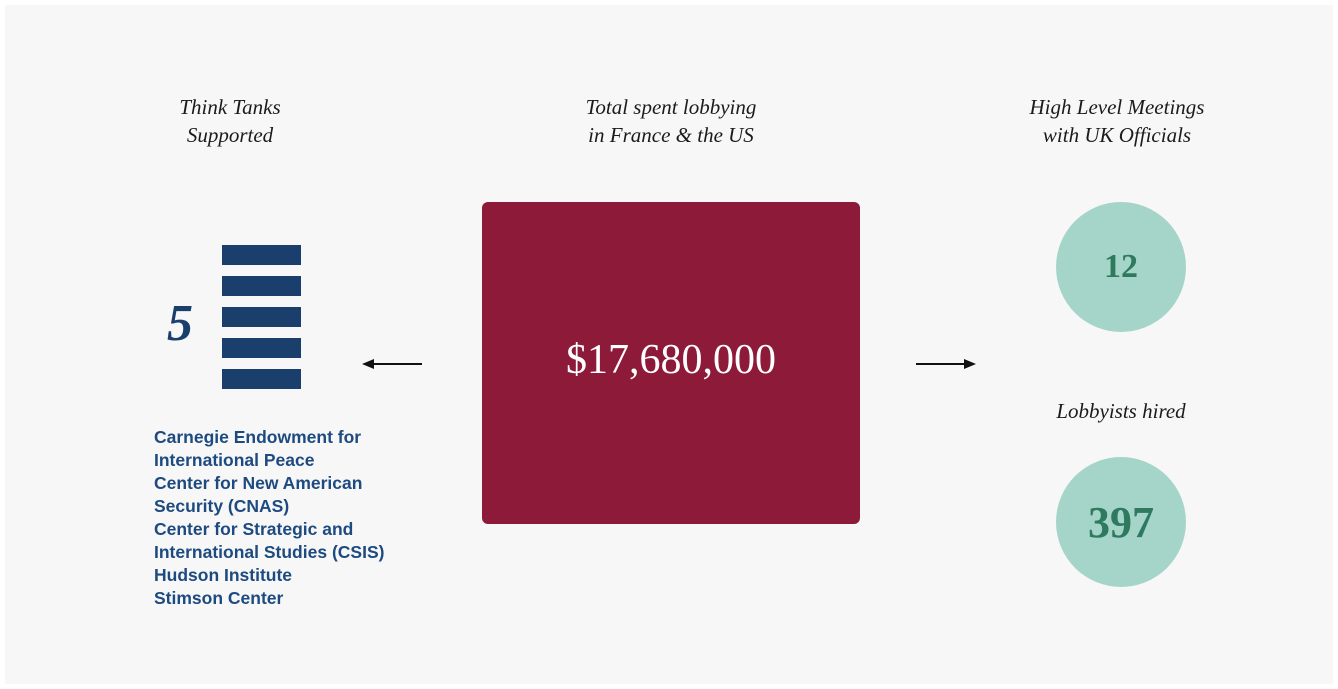 The height and width of the screenshot is (689, 1338). Describe the element at coordinates (1121, 411) in the screenshot. I see `lobbyists-title: Lobbyists hired` at that location.